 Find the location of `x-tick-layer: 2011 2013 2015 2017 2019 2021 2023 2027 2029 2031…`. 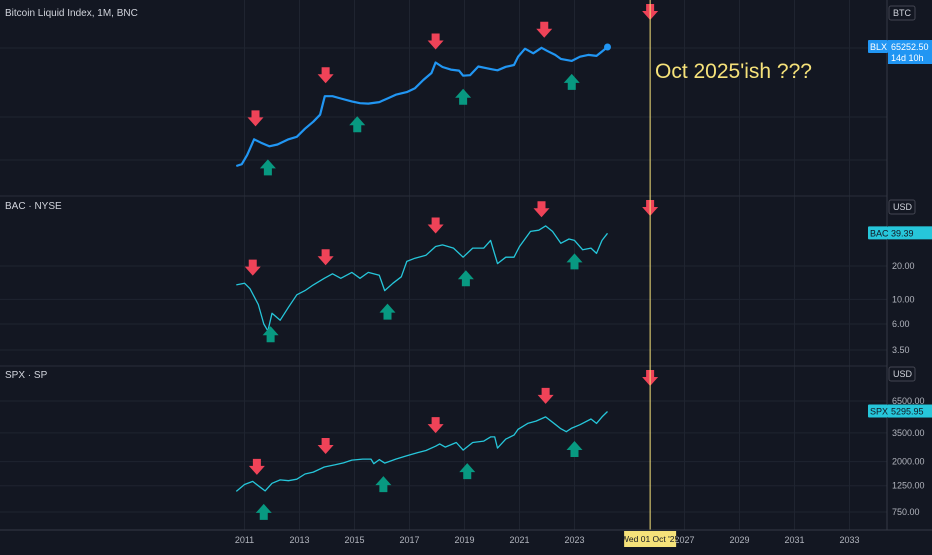

x-tick-layer: 2011 2013 2015 2017 2019 2021 2023 2027 2029 2031… is located at coordinates (547, 539).